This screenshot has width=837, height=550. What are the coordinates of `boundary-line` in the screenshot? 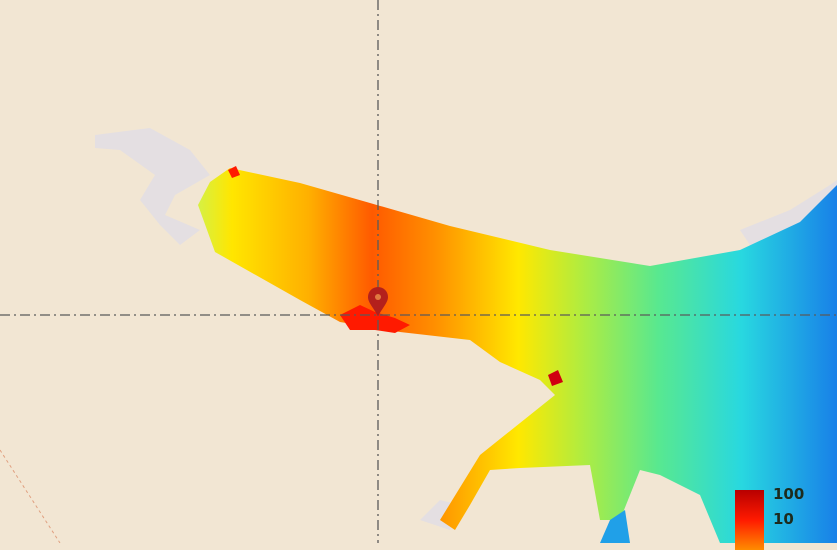 It's located at (30, 496).